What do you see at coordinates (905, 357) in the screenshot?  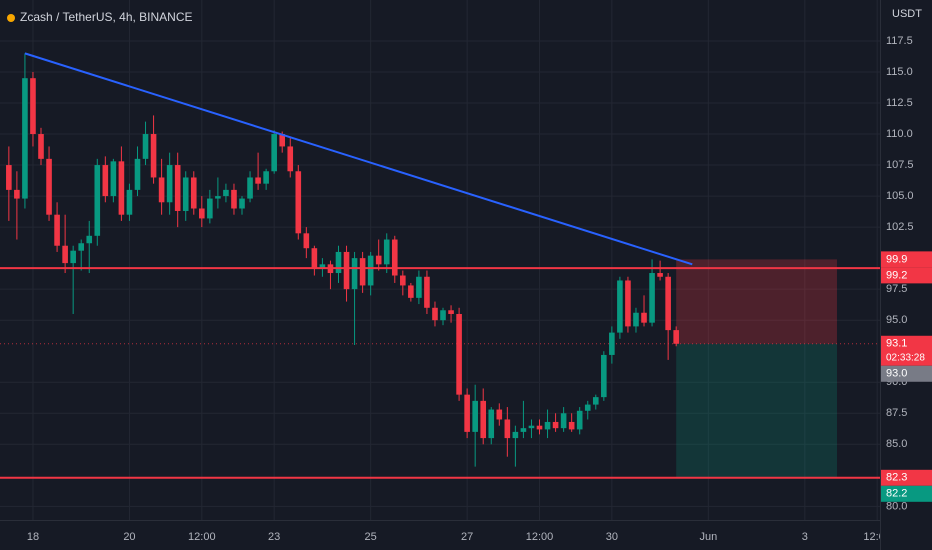 I see `countdown-label: 02:33:28` at bounding box center [905, 357].